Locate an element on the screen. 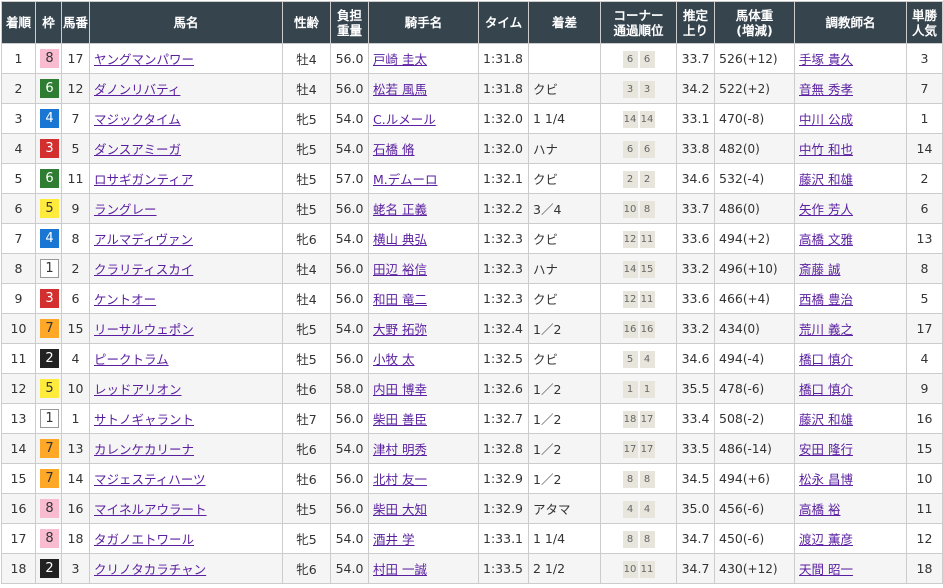  popularity-cell: 14 is located at coordinates (924, 148).